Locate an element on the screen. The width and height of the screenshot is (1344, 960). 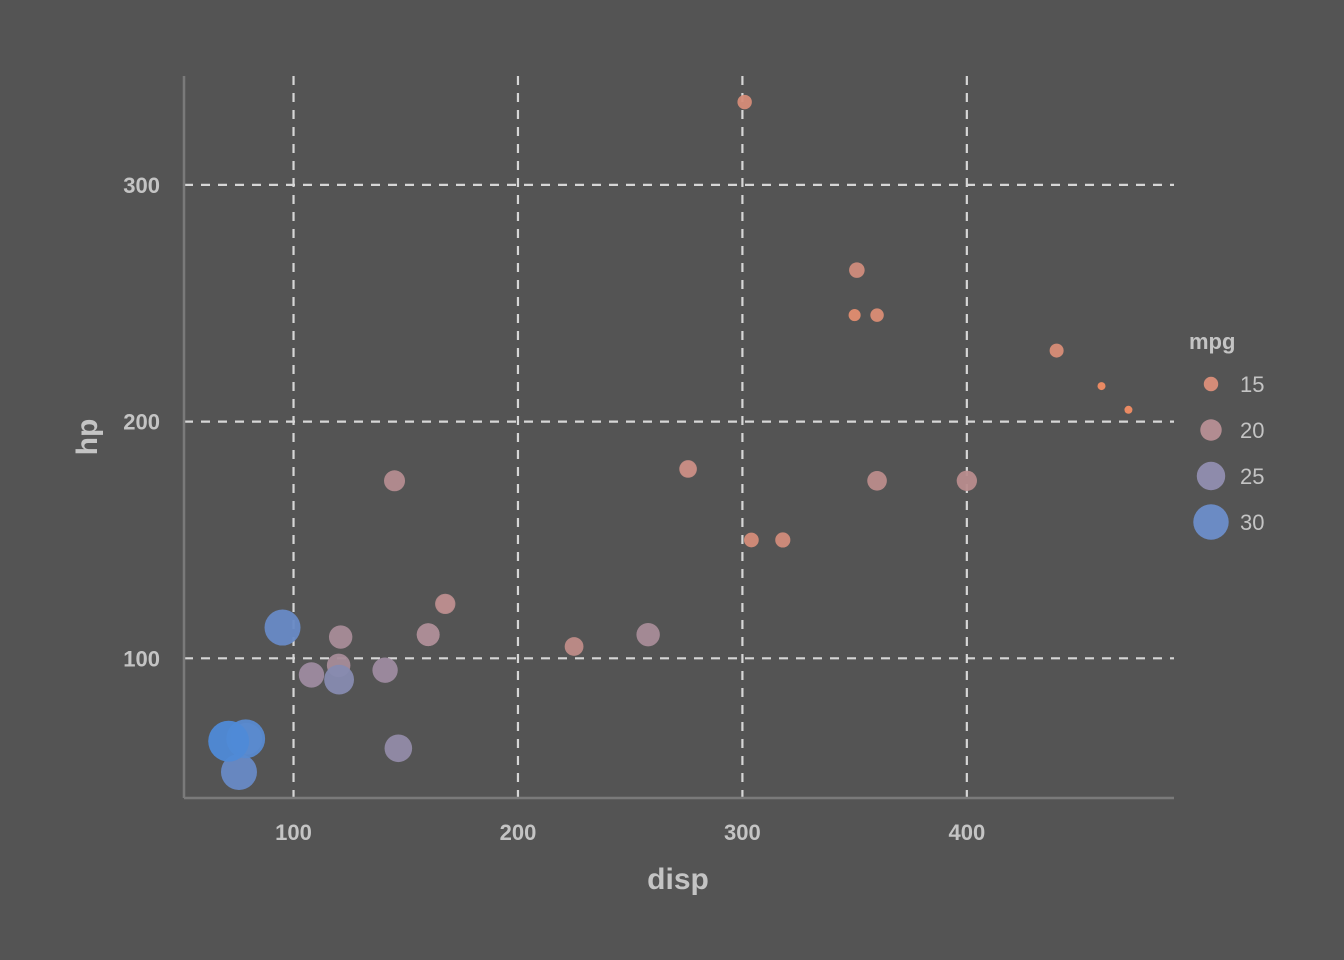
legend-title: mpg is located at coordinates (1212, 341).